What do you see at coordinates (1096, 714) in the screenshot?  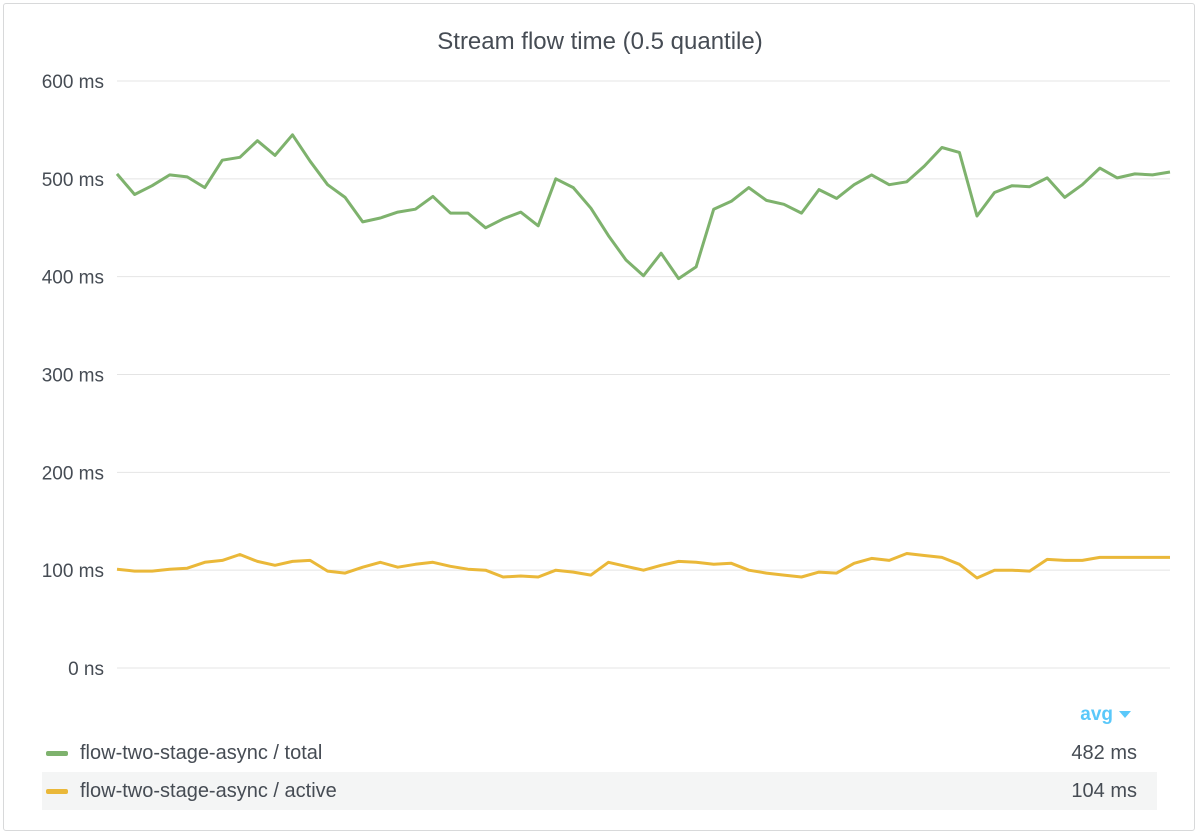 I see `legend-sort-label: avg` at bounding box center [1096, 714].